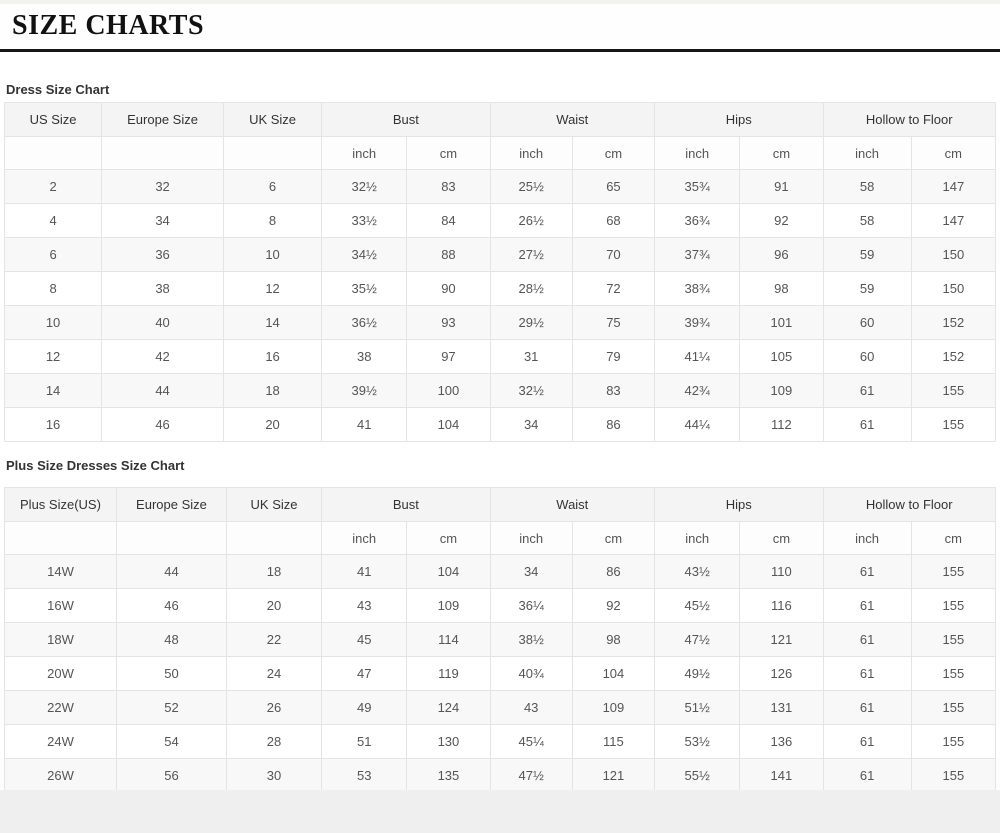 Image resolution: width=1000 pixels, height=833 pixels. What do you see at coordinates (500, 775) in the screenshot?
I see `table-row: 26W 56 30 53 135 47½ 121 55½ 141 61 155` at bounding box center [500, 775].